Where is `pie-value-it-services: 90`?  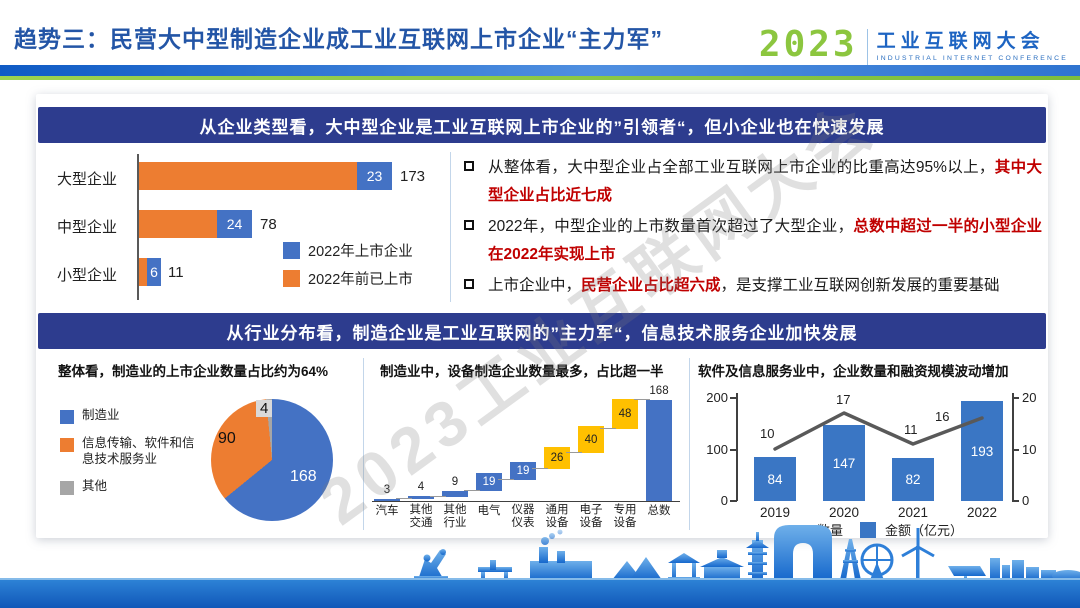 pie-value-it-services: 90 is located at coordinates (227, 438).